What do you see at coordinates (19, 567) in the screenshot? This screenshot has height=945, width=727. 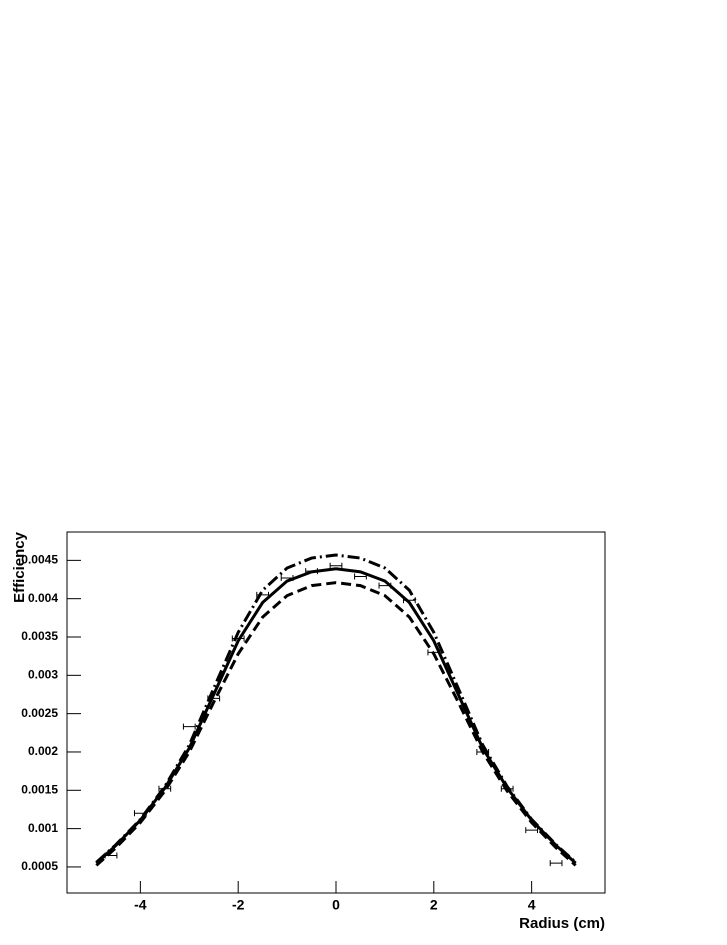 I see `y-axis-title: Efficiency` at bounding box center [19, 567].